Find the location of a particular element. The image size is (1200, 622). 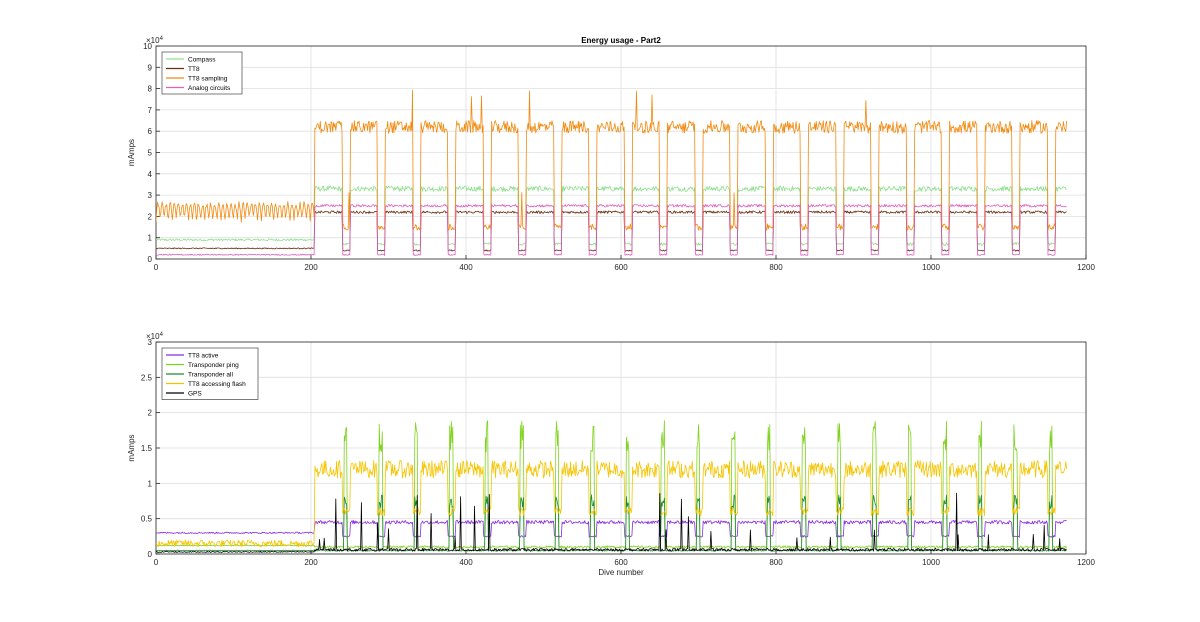

y-tick-label: 9 is located at coordinates (150, 67).